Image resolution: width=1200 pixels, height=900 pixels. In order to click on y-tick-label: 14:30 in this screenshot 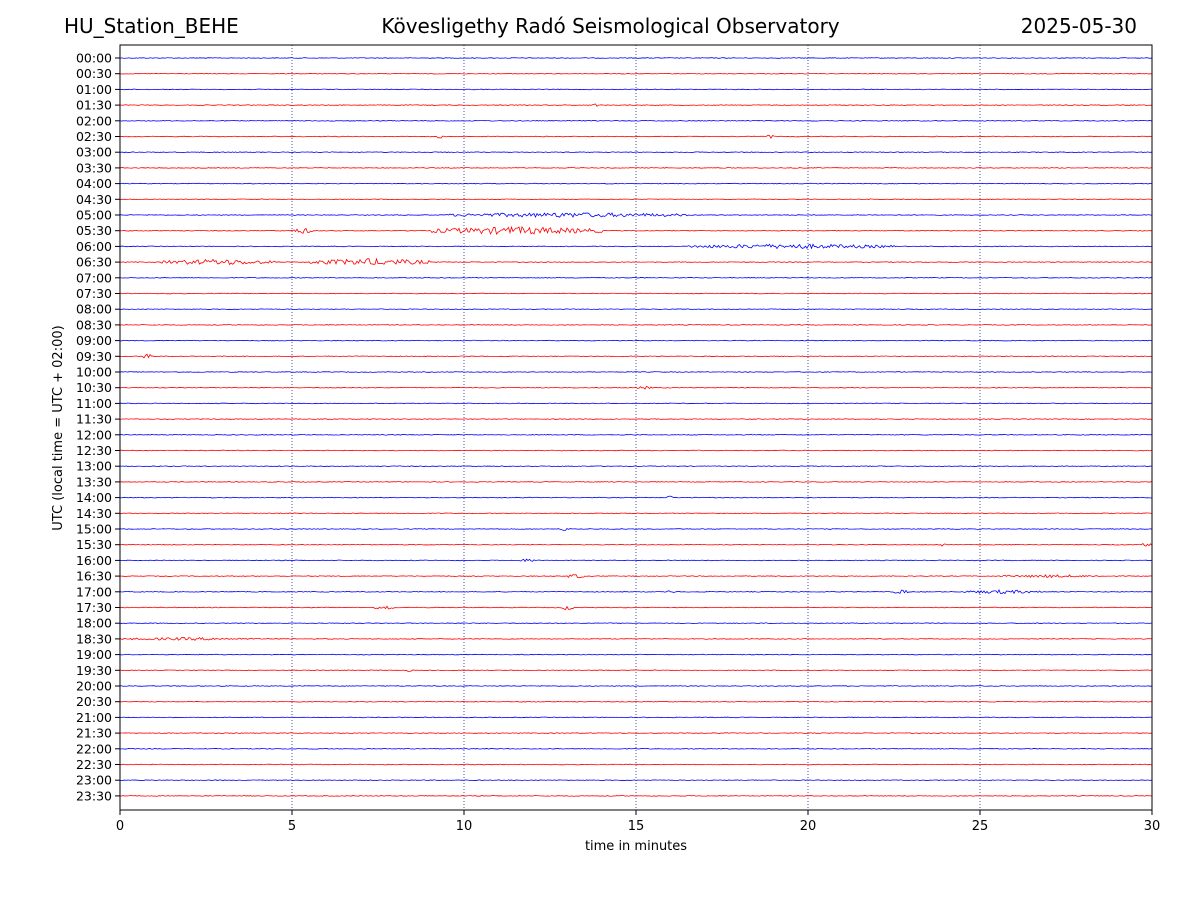, I will do `click(94, 513)`.